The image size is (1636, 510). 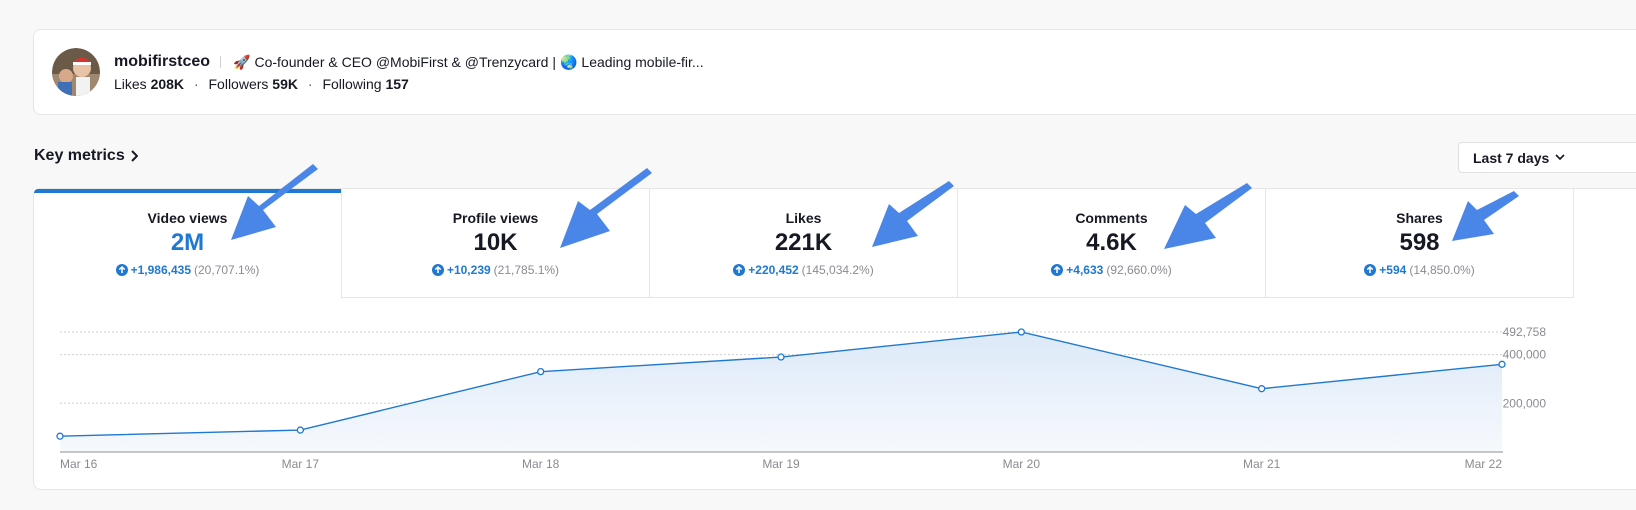 What do you see at coordinates (837, 270) in the screenshot?
I see `metric-percent: (145,034.2%)` at bounding box center [837, 270].